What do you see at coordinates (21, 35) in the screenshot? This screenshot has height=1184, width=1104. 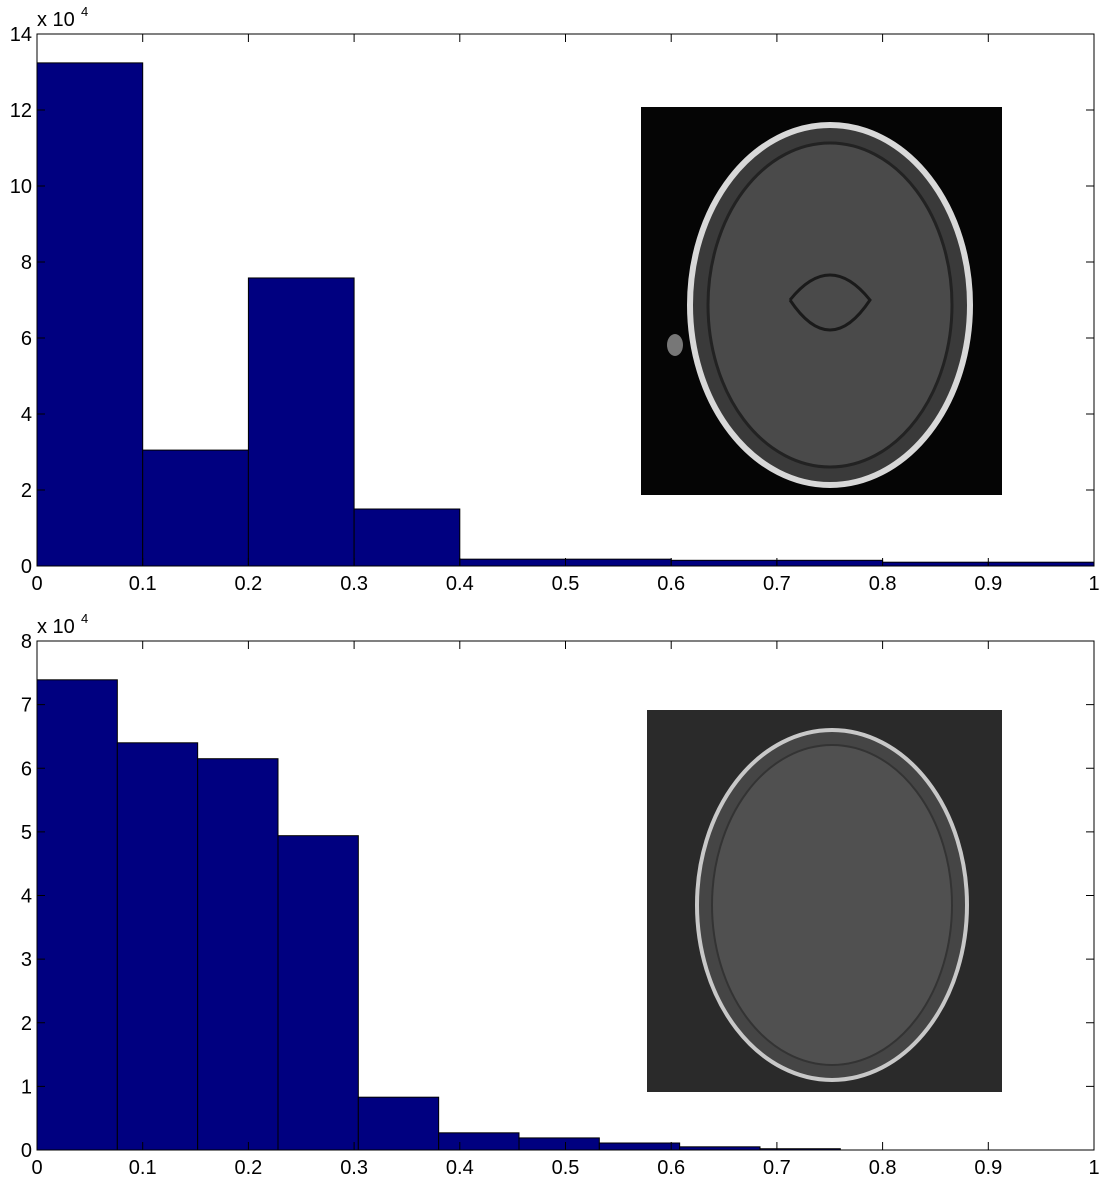 I see `y-tick-label: 14` at bounding box center [21, 35].